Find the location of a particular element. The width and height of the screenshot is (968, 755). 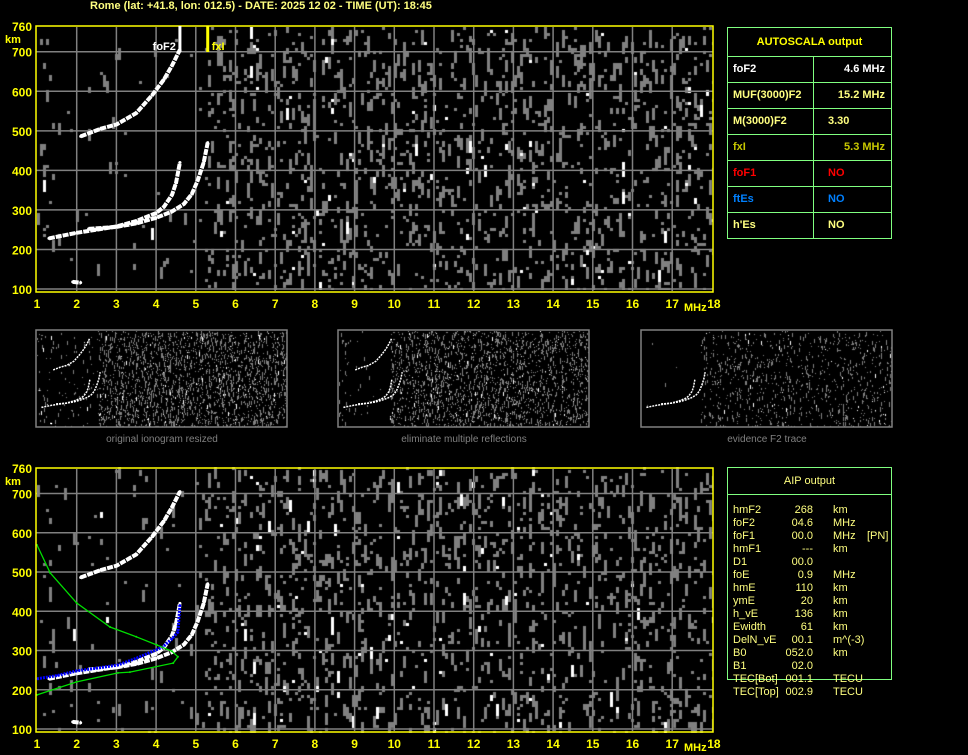

autoscala-value: 3.30 is located at coordinates (839, 121).